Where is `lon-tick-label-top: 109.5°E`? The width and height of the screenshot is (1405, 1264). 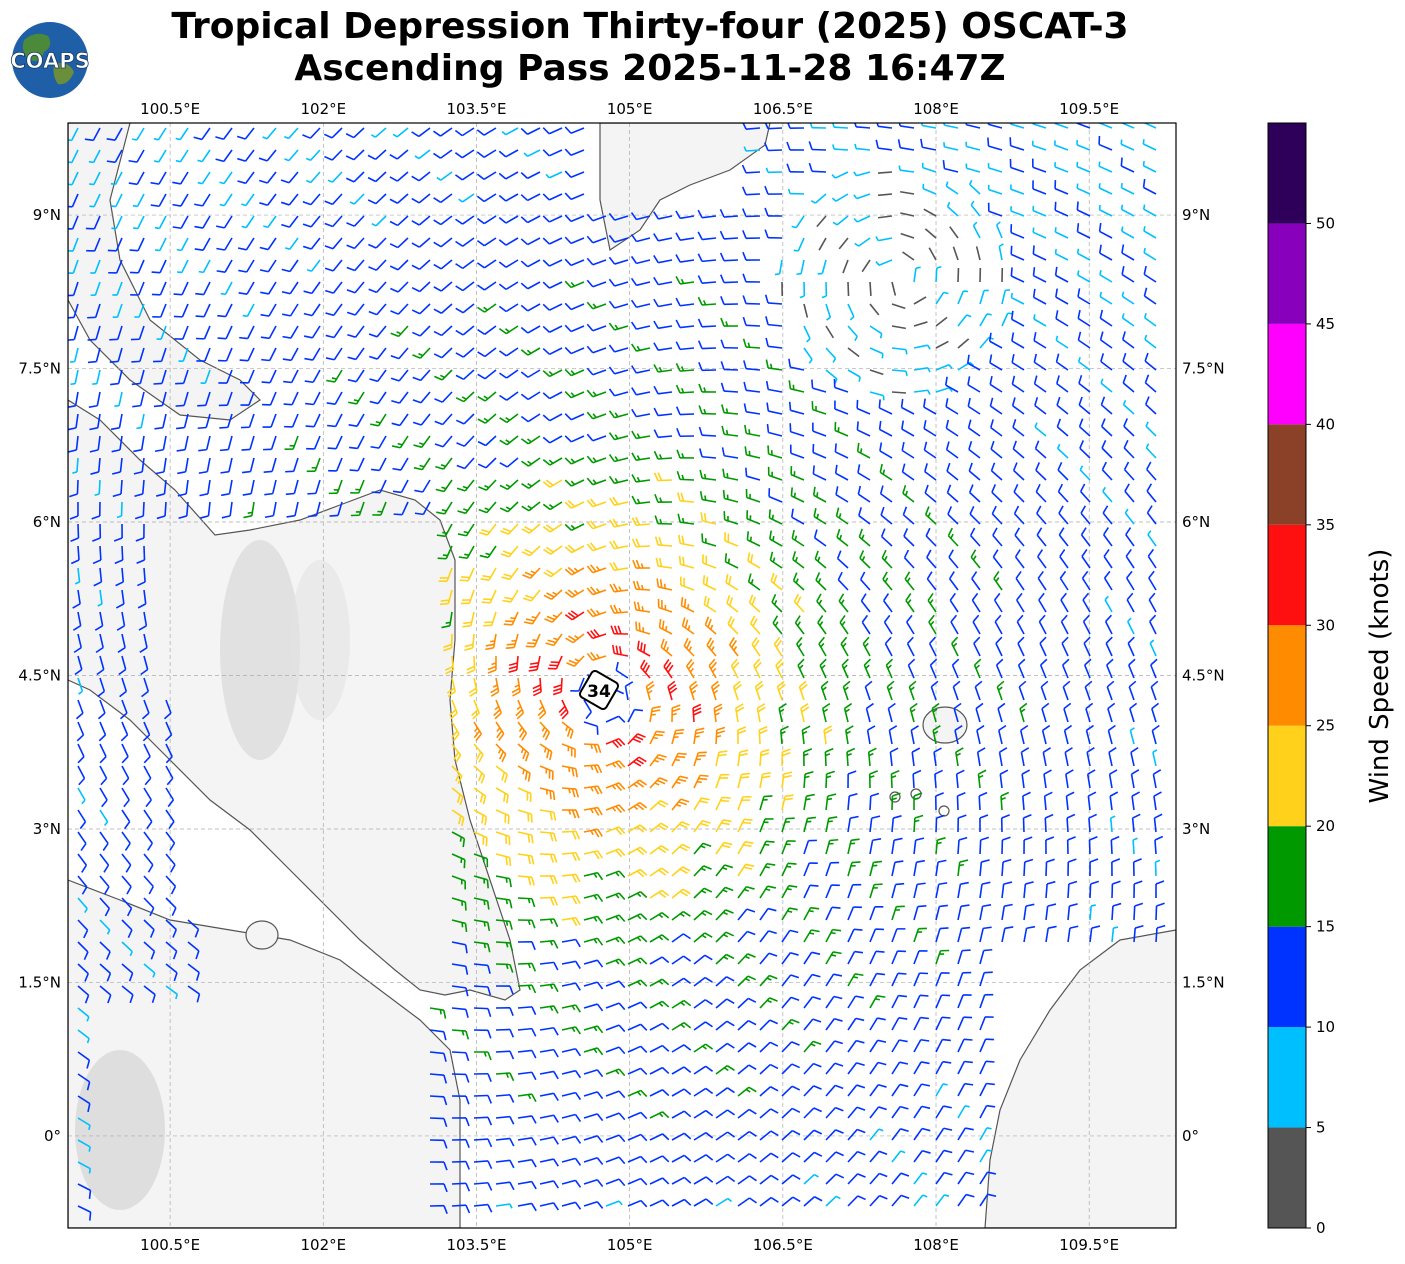
lon-tick-label-top: 109.5°E is located at coordinates (1089, 109).